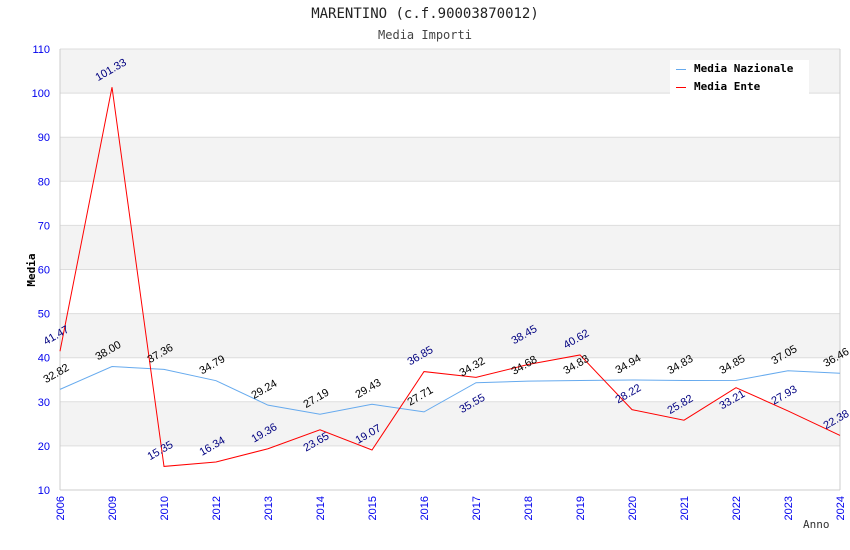 This screenshot has width=850, height=550. What do you see at coordinates (44, 359) in the screenshot?
I see `y-tick-label: 40` at bounding box center [44, 359].